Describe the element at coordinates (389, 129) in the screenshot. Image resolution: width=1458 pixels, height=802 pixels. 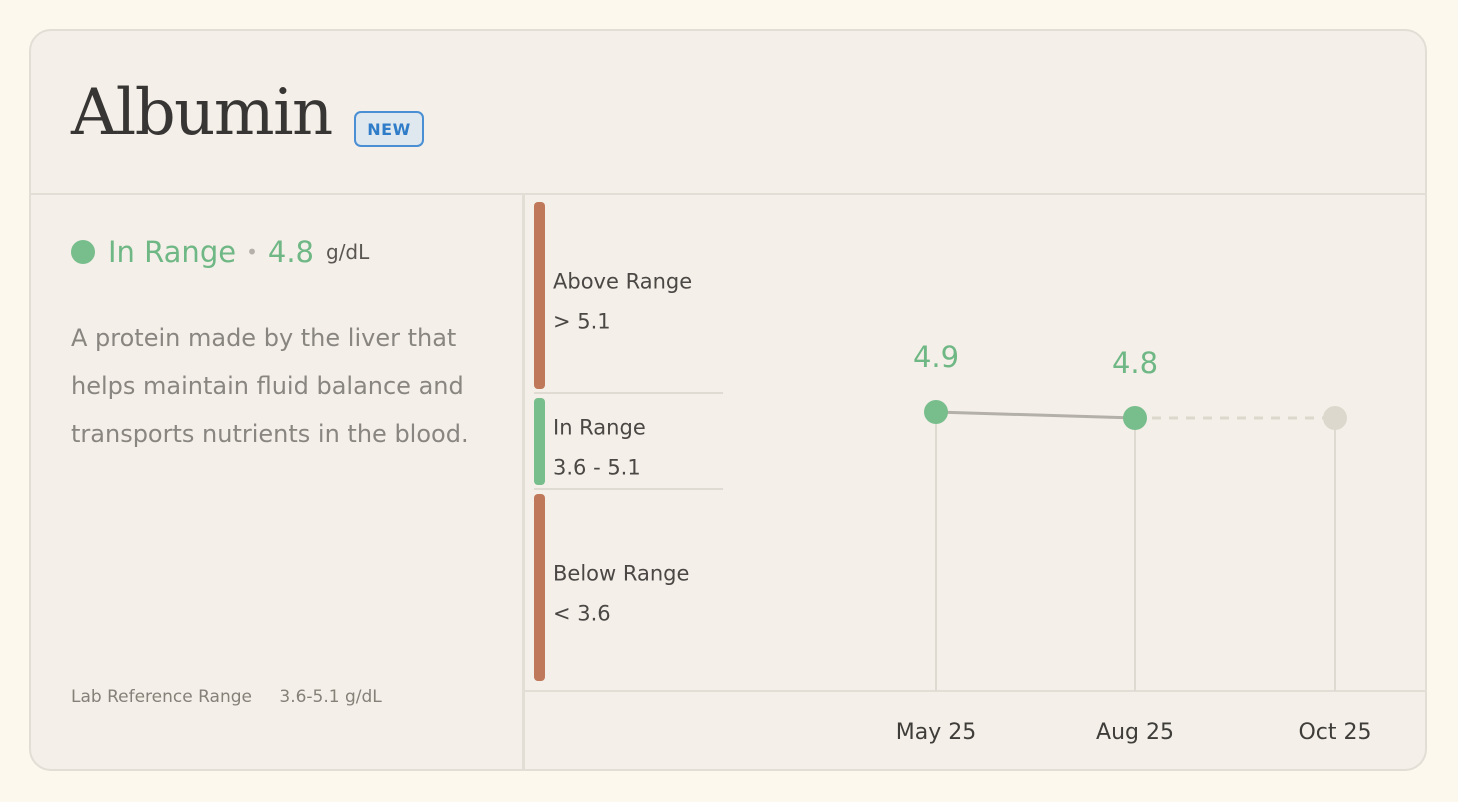
I see `new-badge: NEW` at that location.